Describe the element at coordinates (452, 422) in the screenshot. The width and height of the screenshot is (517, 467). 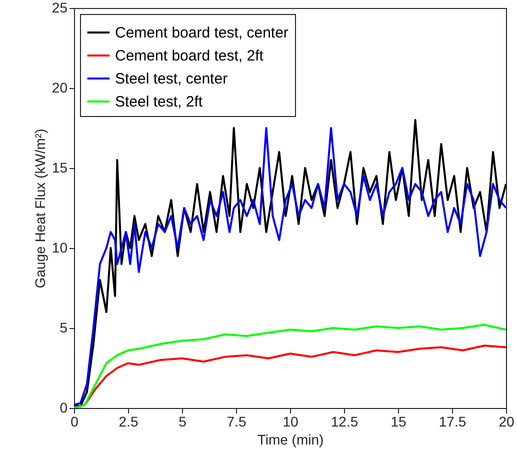
I see `x-tick-label: 17.5` at that location.